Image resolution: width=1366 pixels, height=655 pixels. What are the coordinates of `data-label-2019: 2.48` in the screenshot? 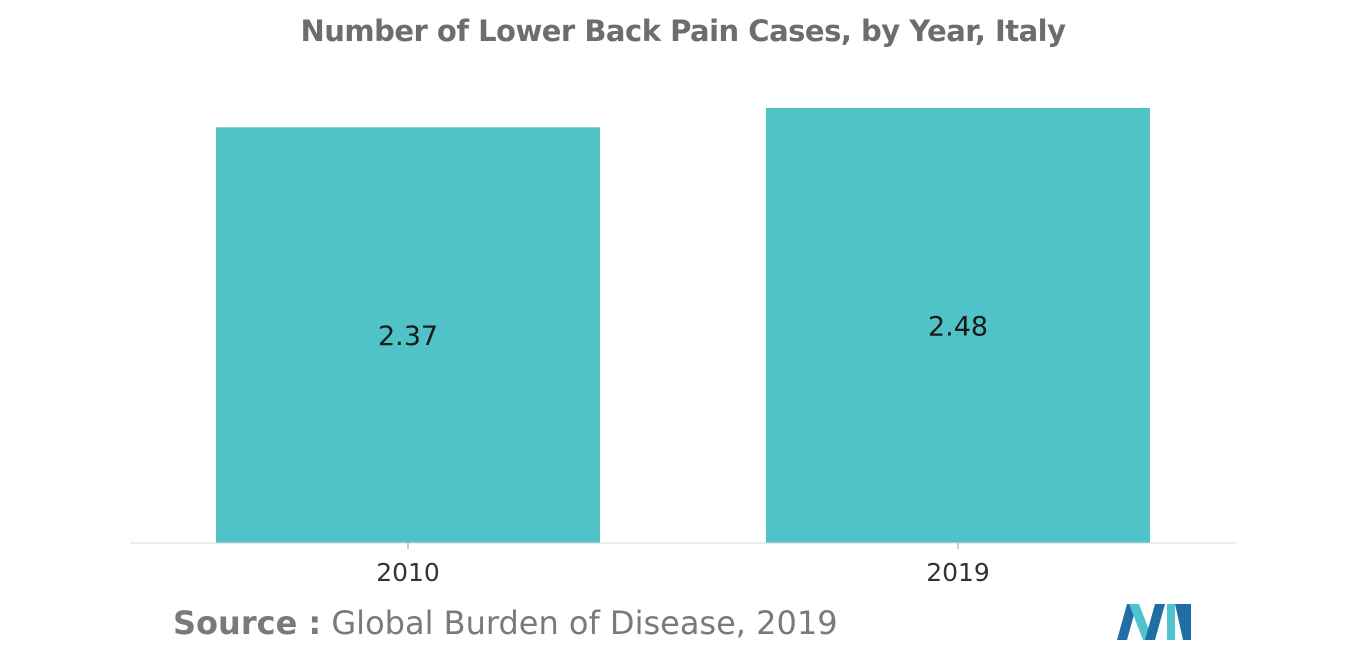 It's located at (958, 327).